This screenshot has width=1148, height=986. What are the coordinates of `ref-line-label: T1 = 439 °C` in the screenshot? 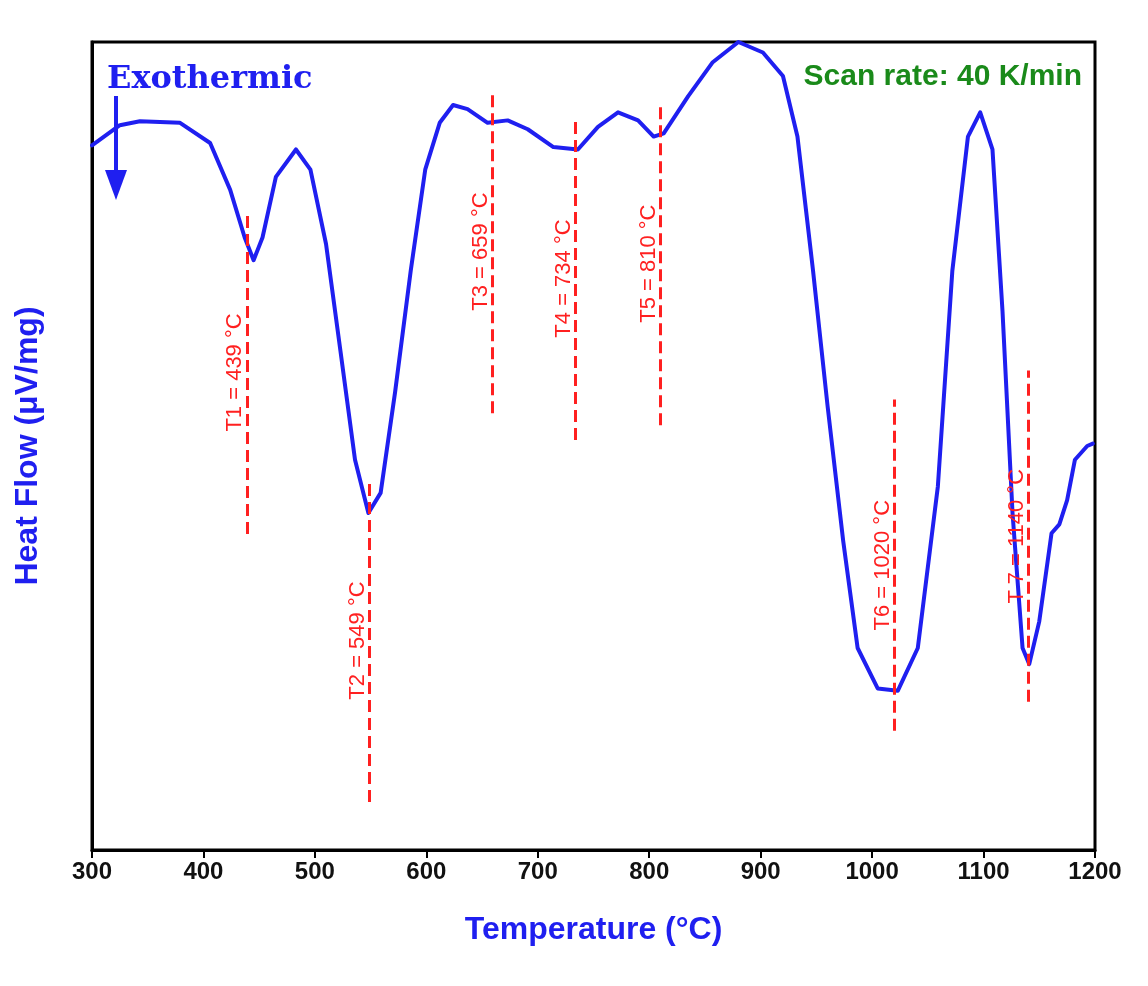 It's located at (234, 372).